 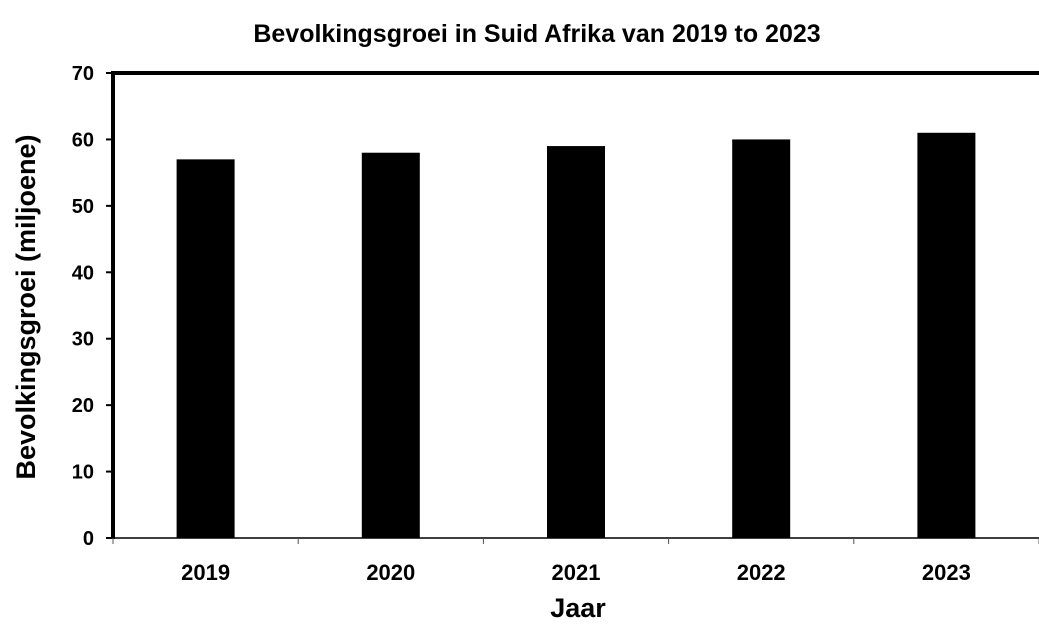 I want to click on bar-2021, so click(x=576, y=342).